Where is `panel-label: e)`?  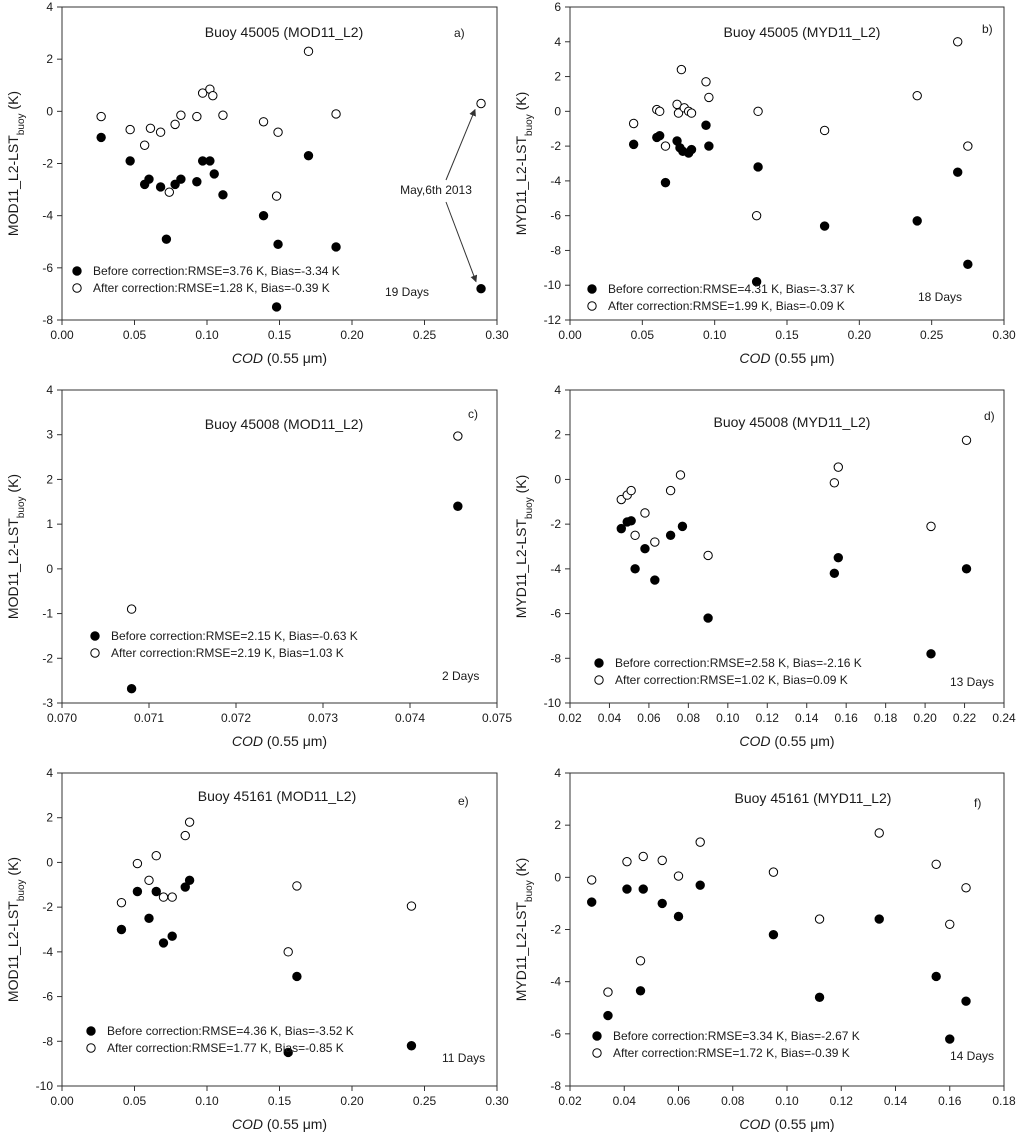 panel-label: e) is located at coordinates (463, 801).